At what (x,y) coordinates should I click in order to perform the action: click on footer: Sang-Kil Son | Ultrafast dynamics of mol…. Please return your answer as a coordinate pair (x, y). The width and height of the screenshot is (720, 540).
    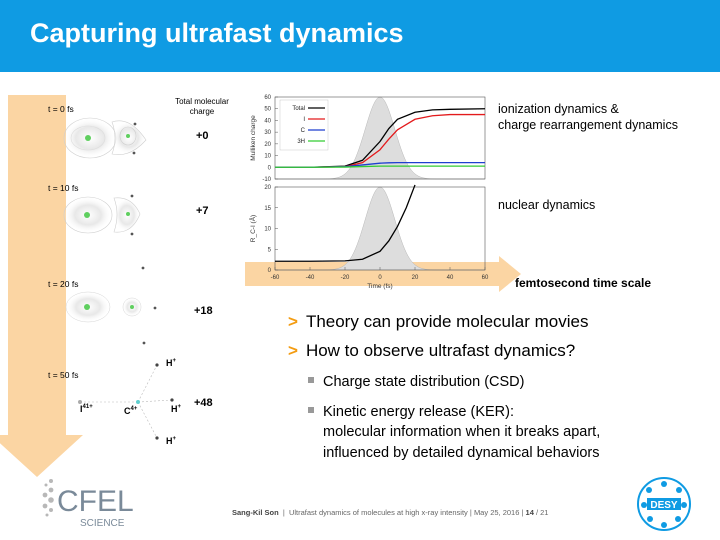
    Looking at the image, I should click on (390, 512).